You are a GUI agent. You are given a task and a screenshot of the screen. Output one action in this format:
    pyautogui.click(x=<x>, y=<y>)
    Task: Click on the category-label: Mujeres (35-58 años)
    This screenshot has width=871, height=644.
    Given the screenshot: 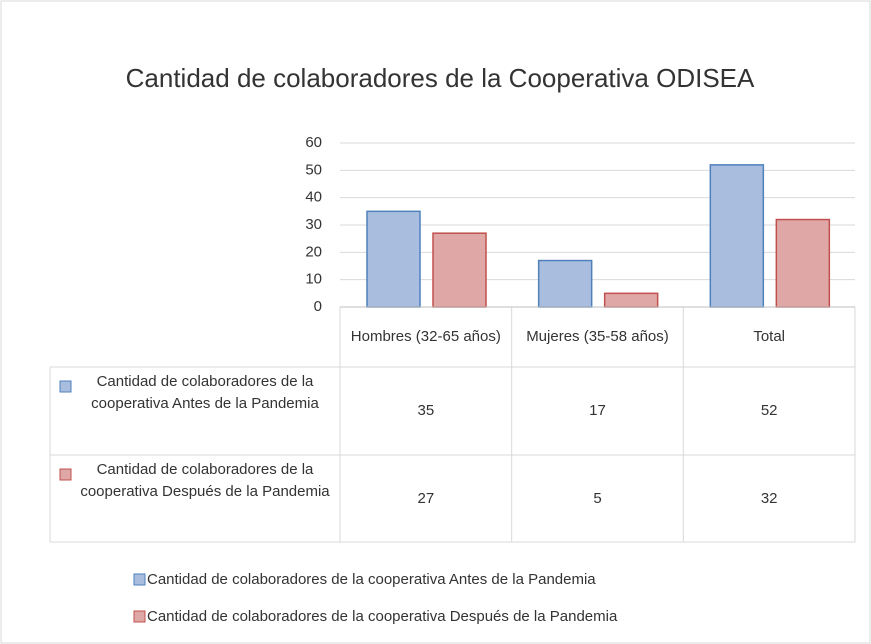 What is the action you would take?
    pyautogui.click(x=597, y=336)
    